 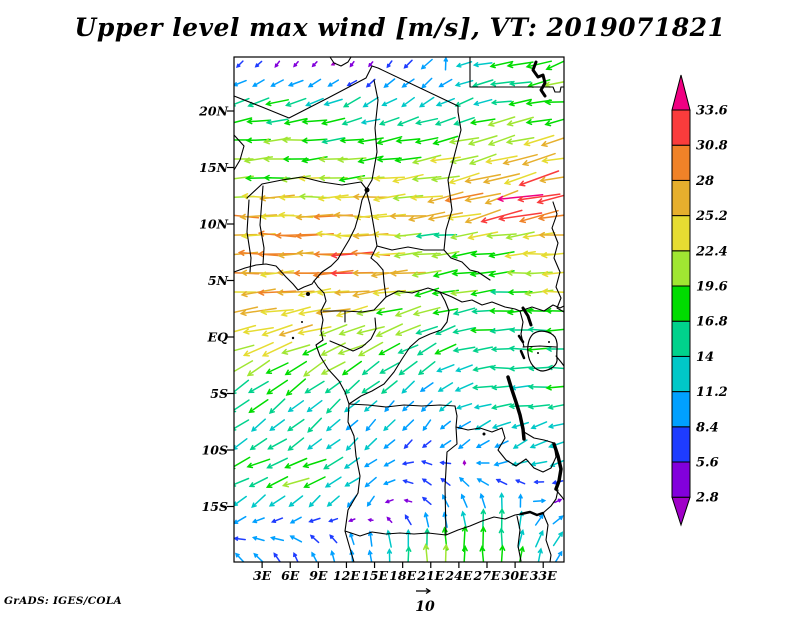 What do you see at coordinates (487, 575) in the screenshot?
I see `lon-tick-label: 27E` at bounding box center [487, 575].